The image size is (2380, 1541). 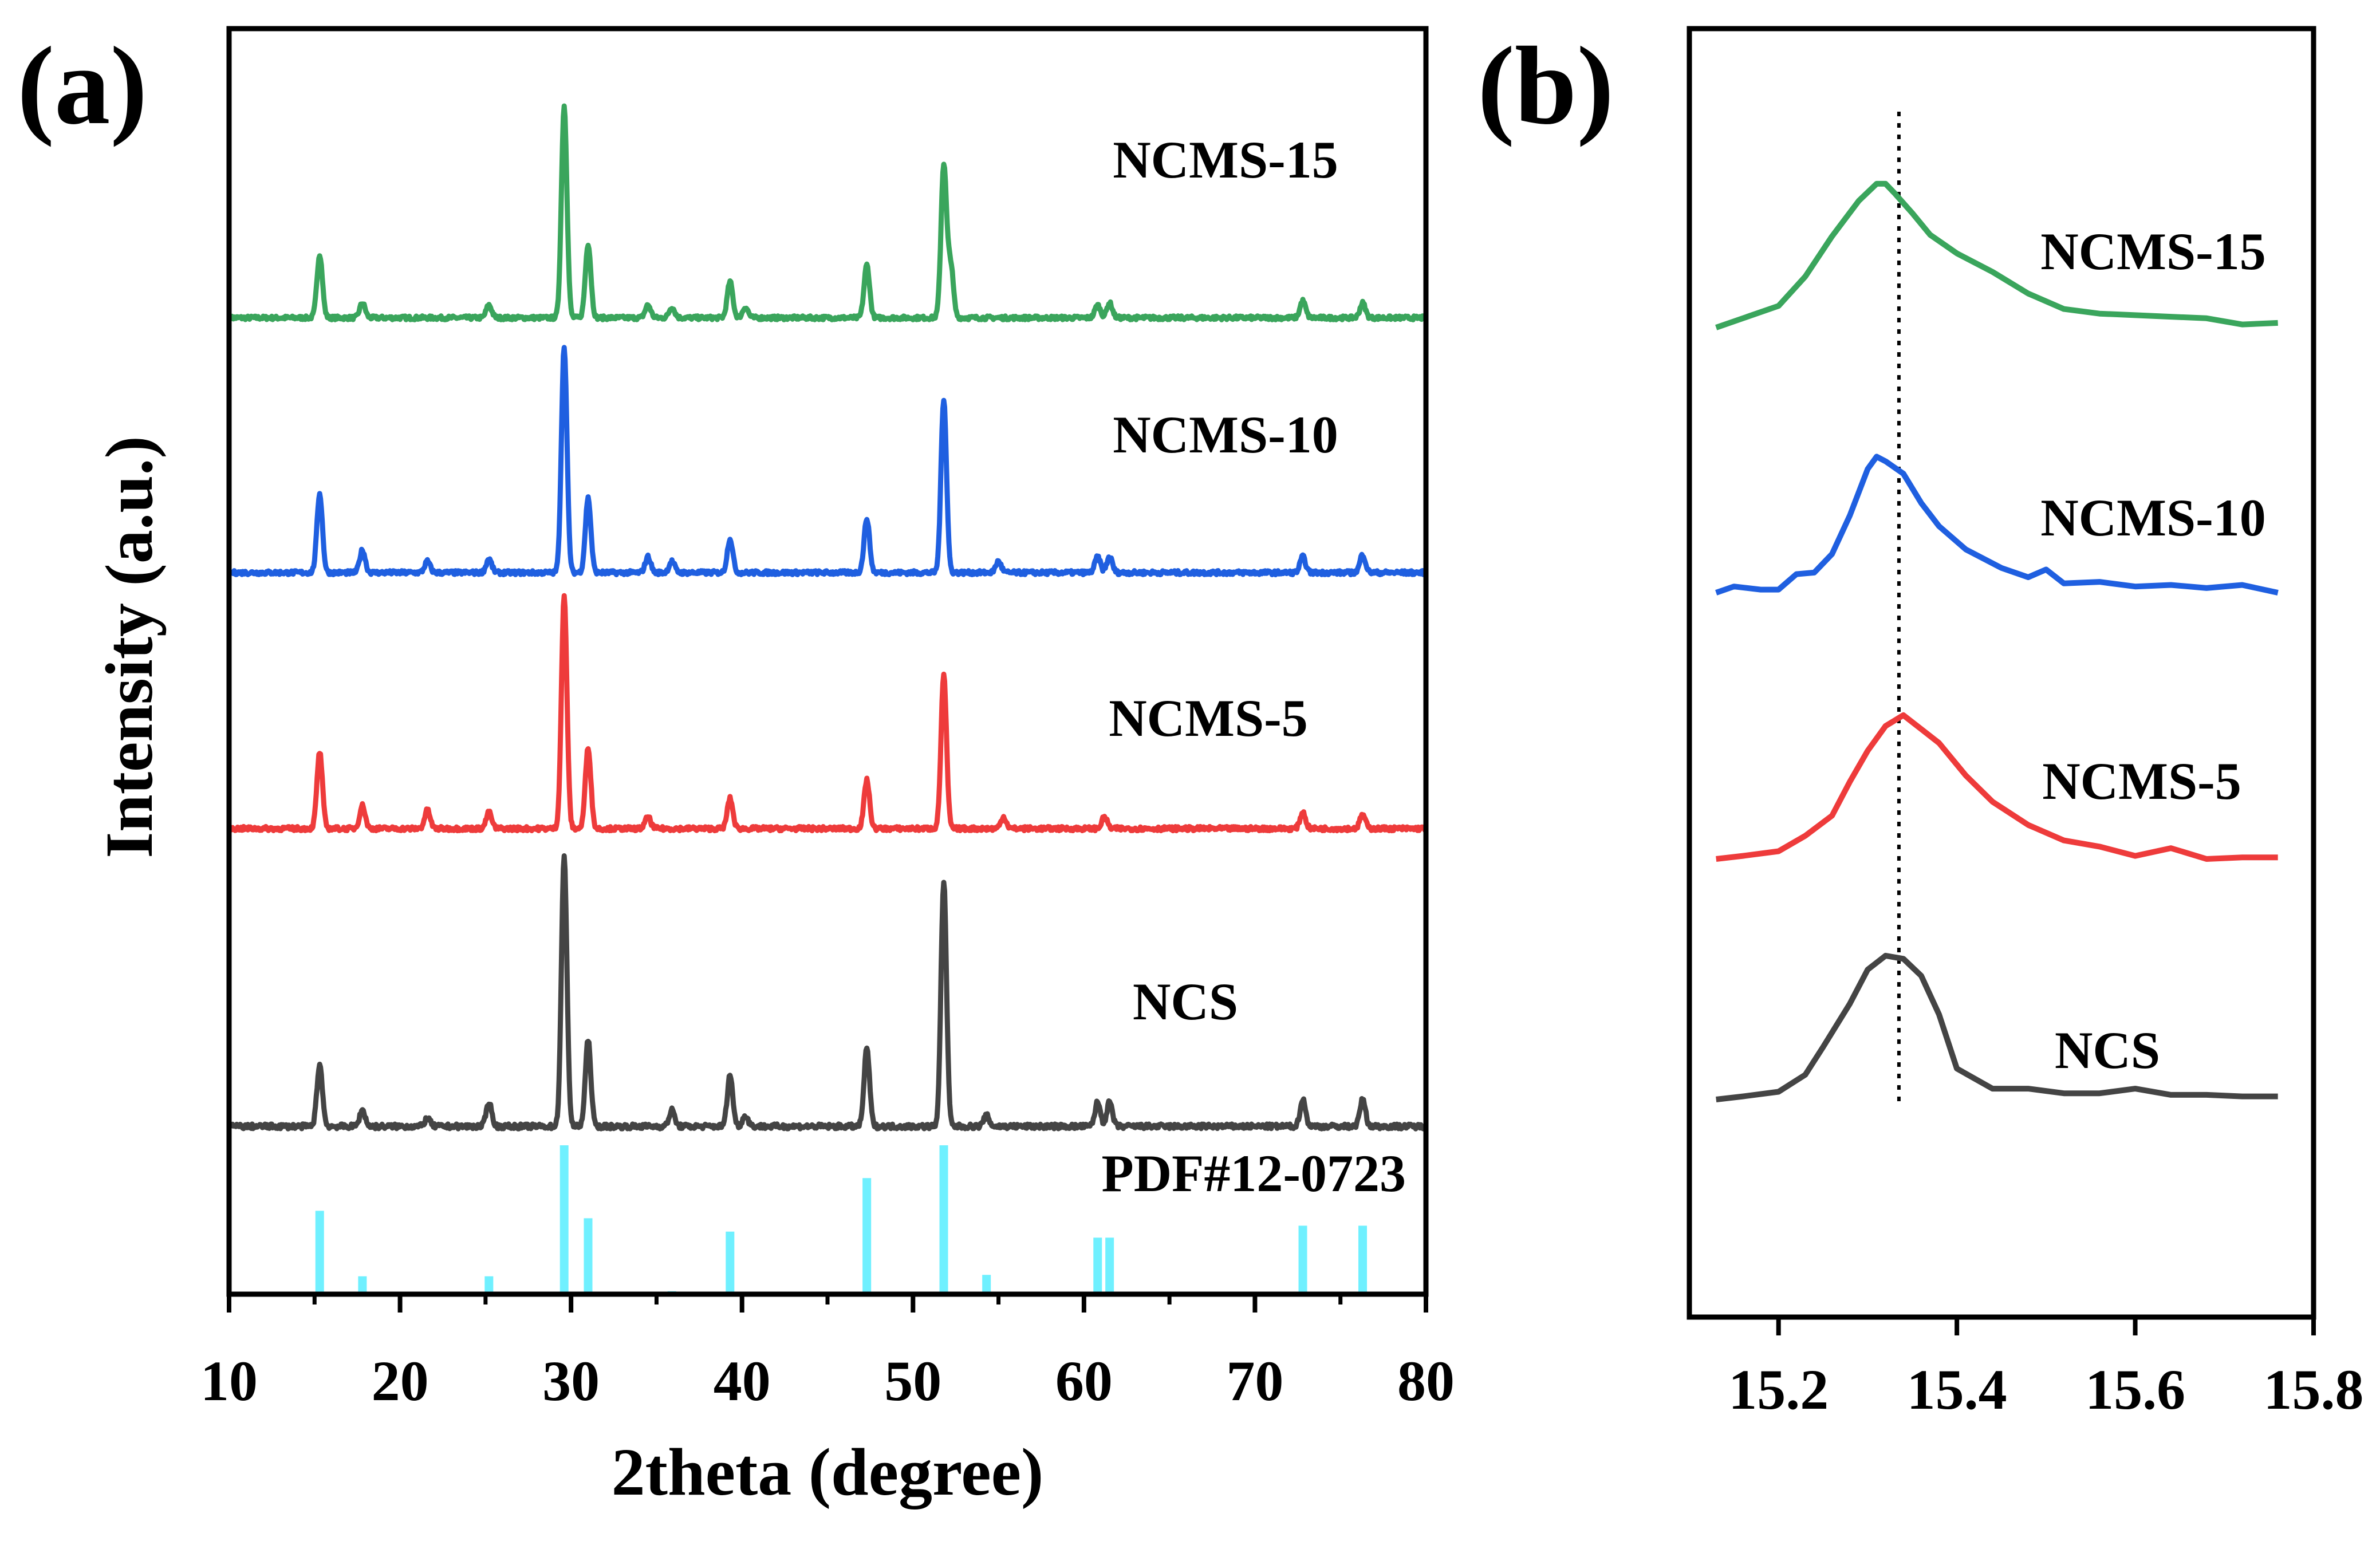 What do you see at coordinates (1997, 1027) in the screenshot?
I see `zoom-line-ncs` at bounding box center [1997, 1027].